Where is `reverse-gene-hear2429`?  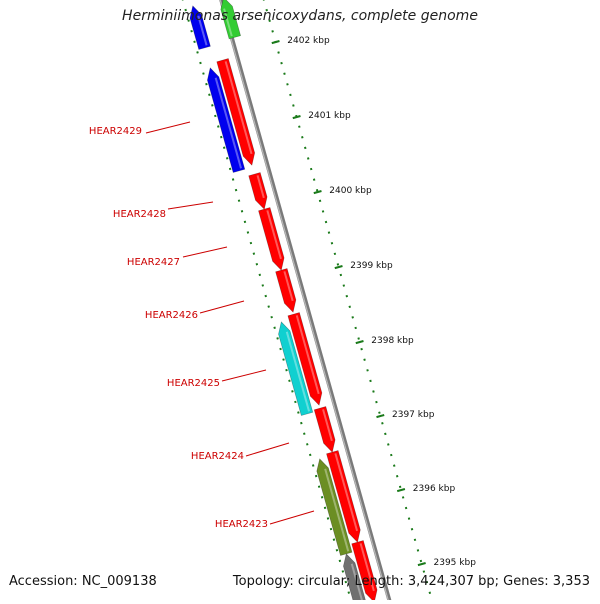 reverse-gene-hear2429 is located at coordinates (226, 120).